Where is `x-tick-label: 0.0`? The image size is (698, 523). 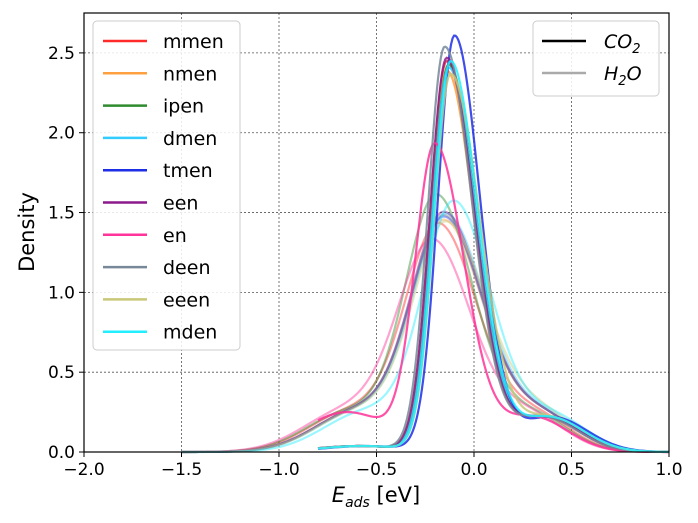
x-tick-label: 0.0 is located at coordinates (473, 470).